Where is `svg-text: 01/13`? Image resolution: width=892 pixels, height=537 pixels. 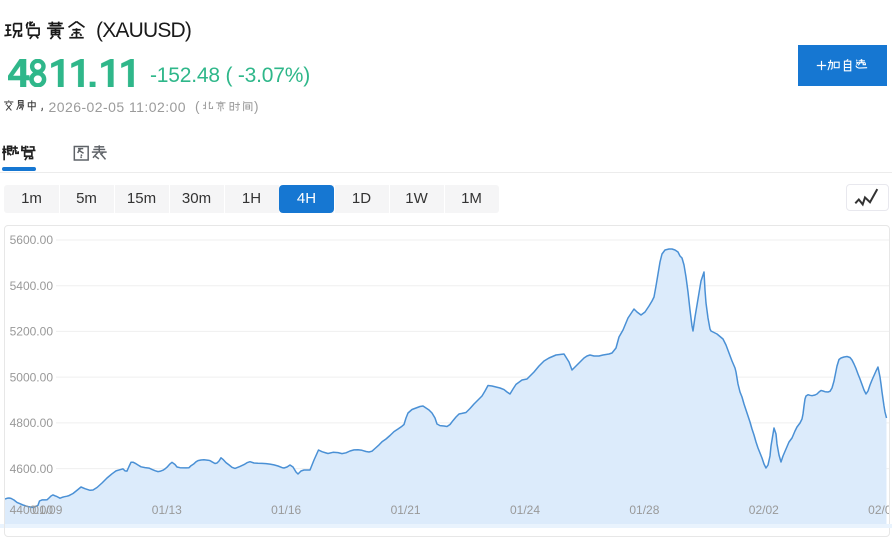
svg-text: 01/13 is located at coordinates (167, 510).